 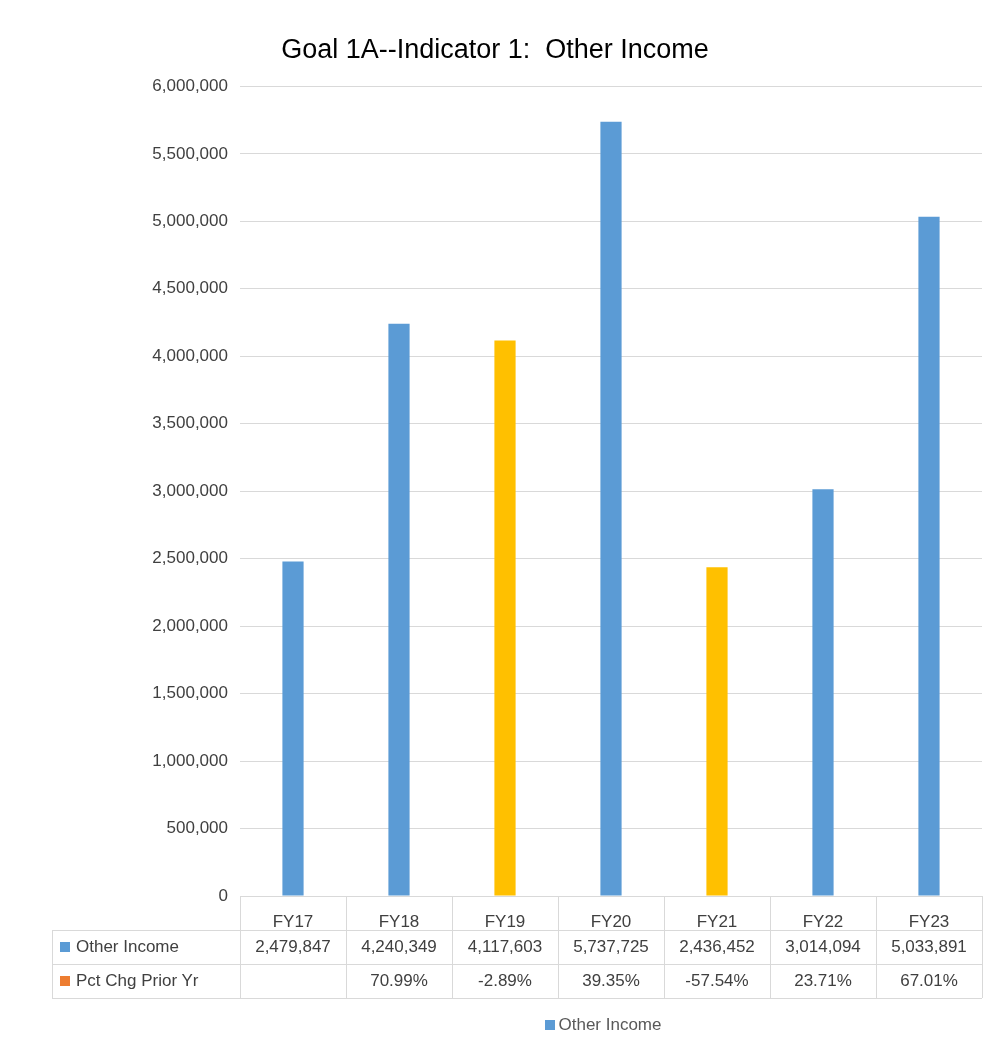 What do you see at coordinates (190, 288) in the screenshot?
I see `y-tick-label: 4,500,000` at bounding box center [190, 288].